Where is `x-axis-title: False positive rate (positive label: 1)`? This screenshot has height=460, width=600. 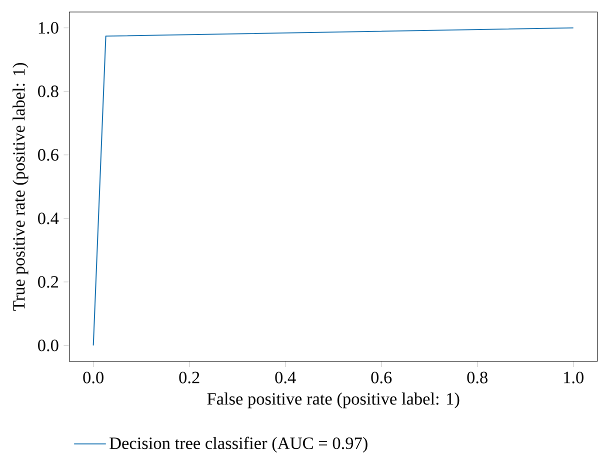 x-axis-title: False positive rate (positive label: 1) is located at coordinates (333, 400).